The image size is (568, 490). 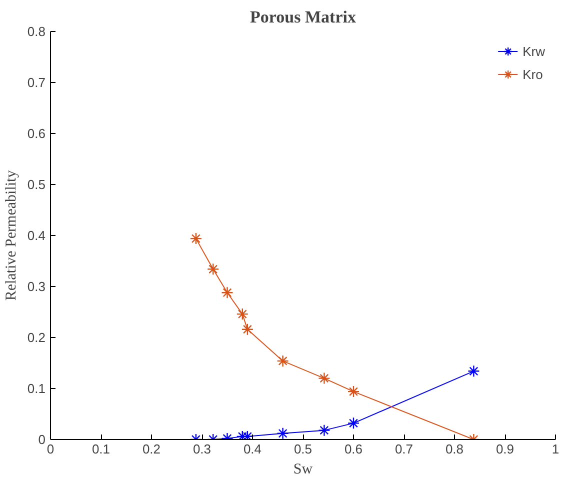 What do you see at coordinates (36, 388) in the screenshot?
I see `y-tick-label: 0.1` at bounding box center [36, 388].